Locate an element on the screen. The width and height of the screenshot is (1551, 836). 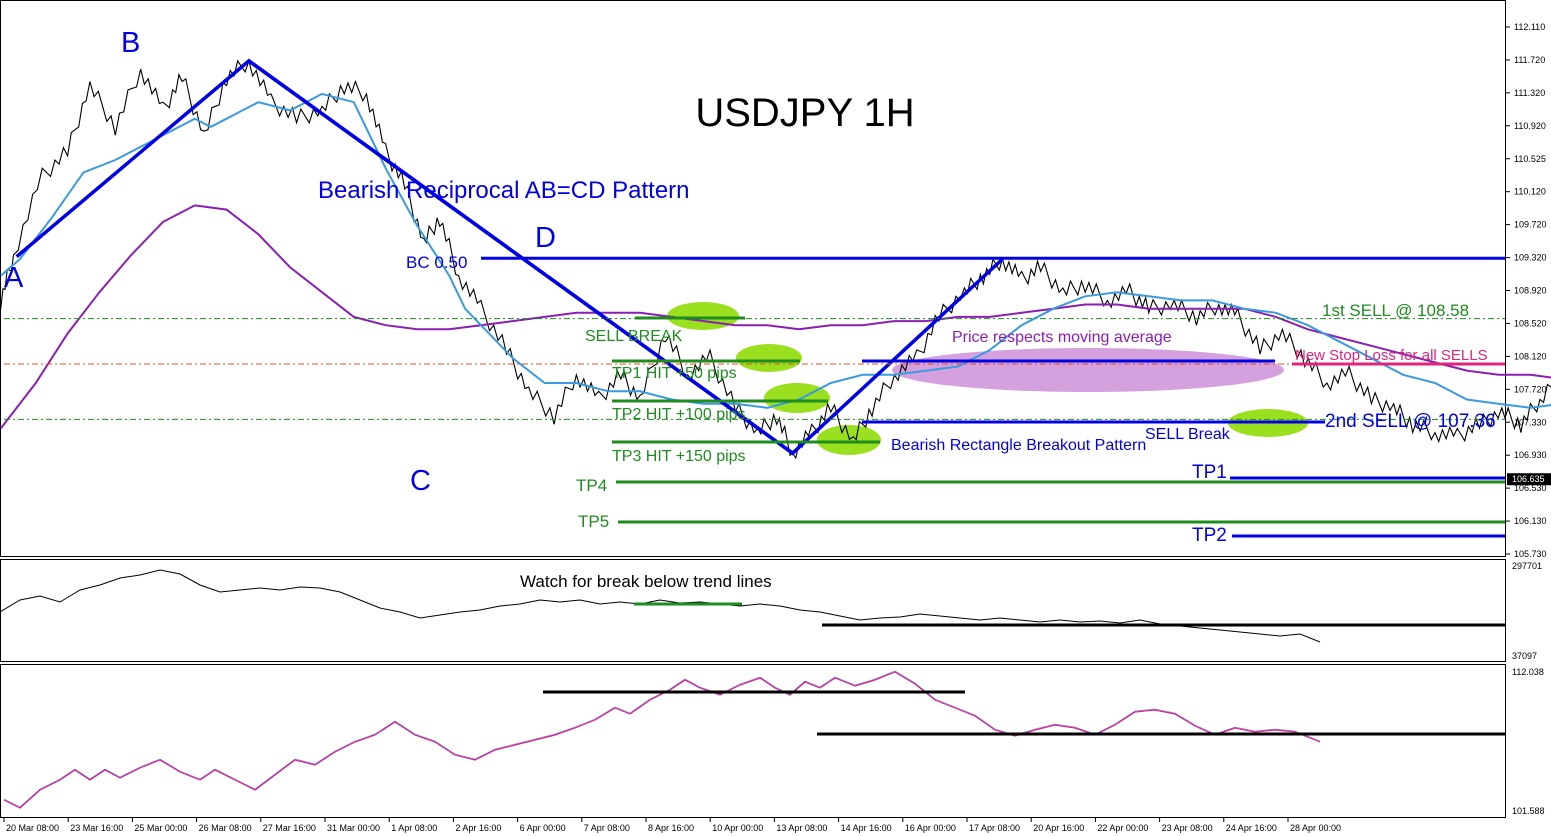
x-tick-label: 8 Apr 16:00 is located at coordinates (671, 828).